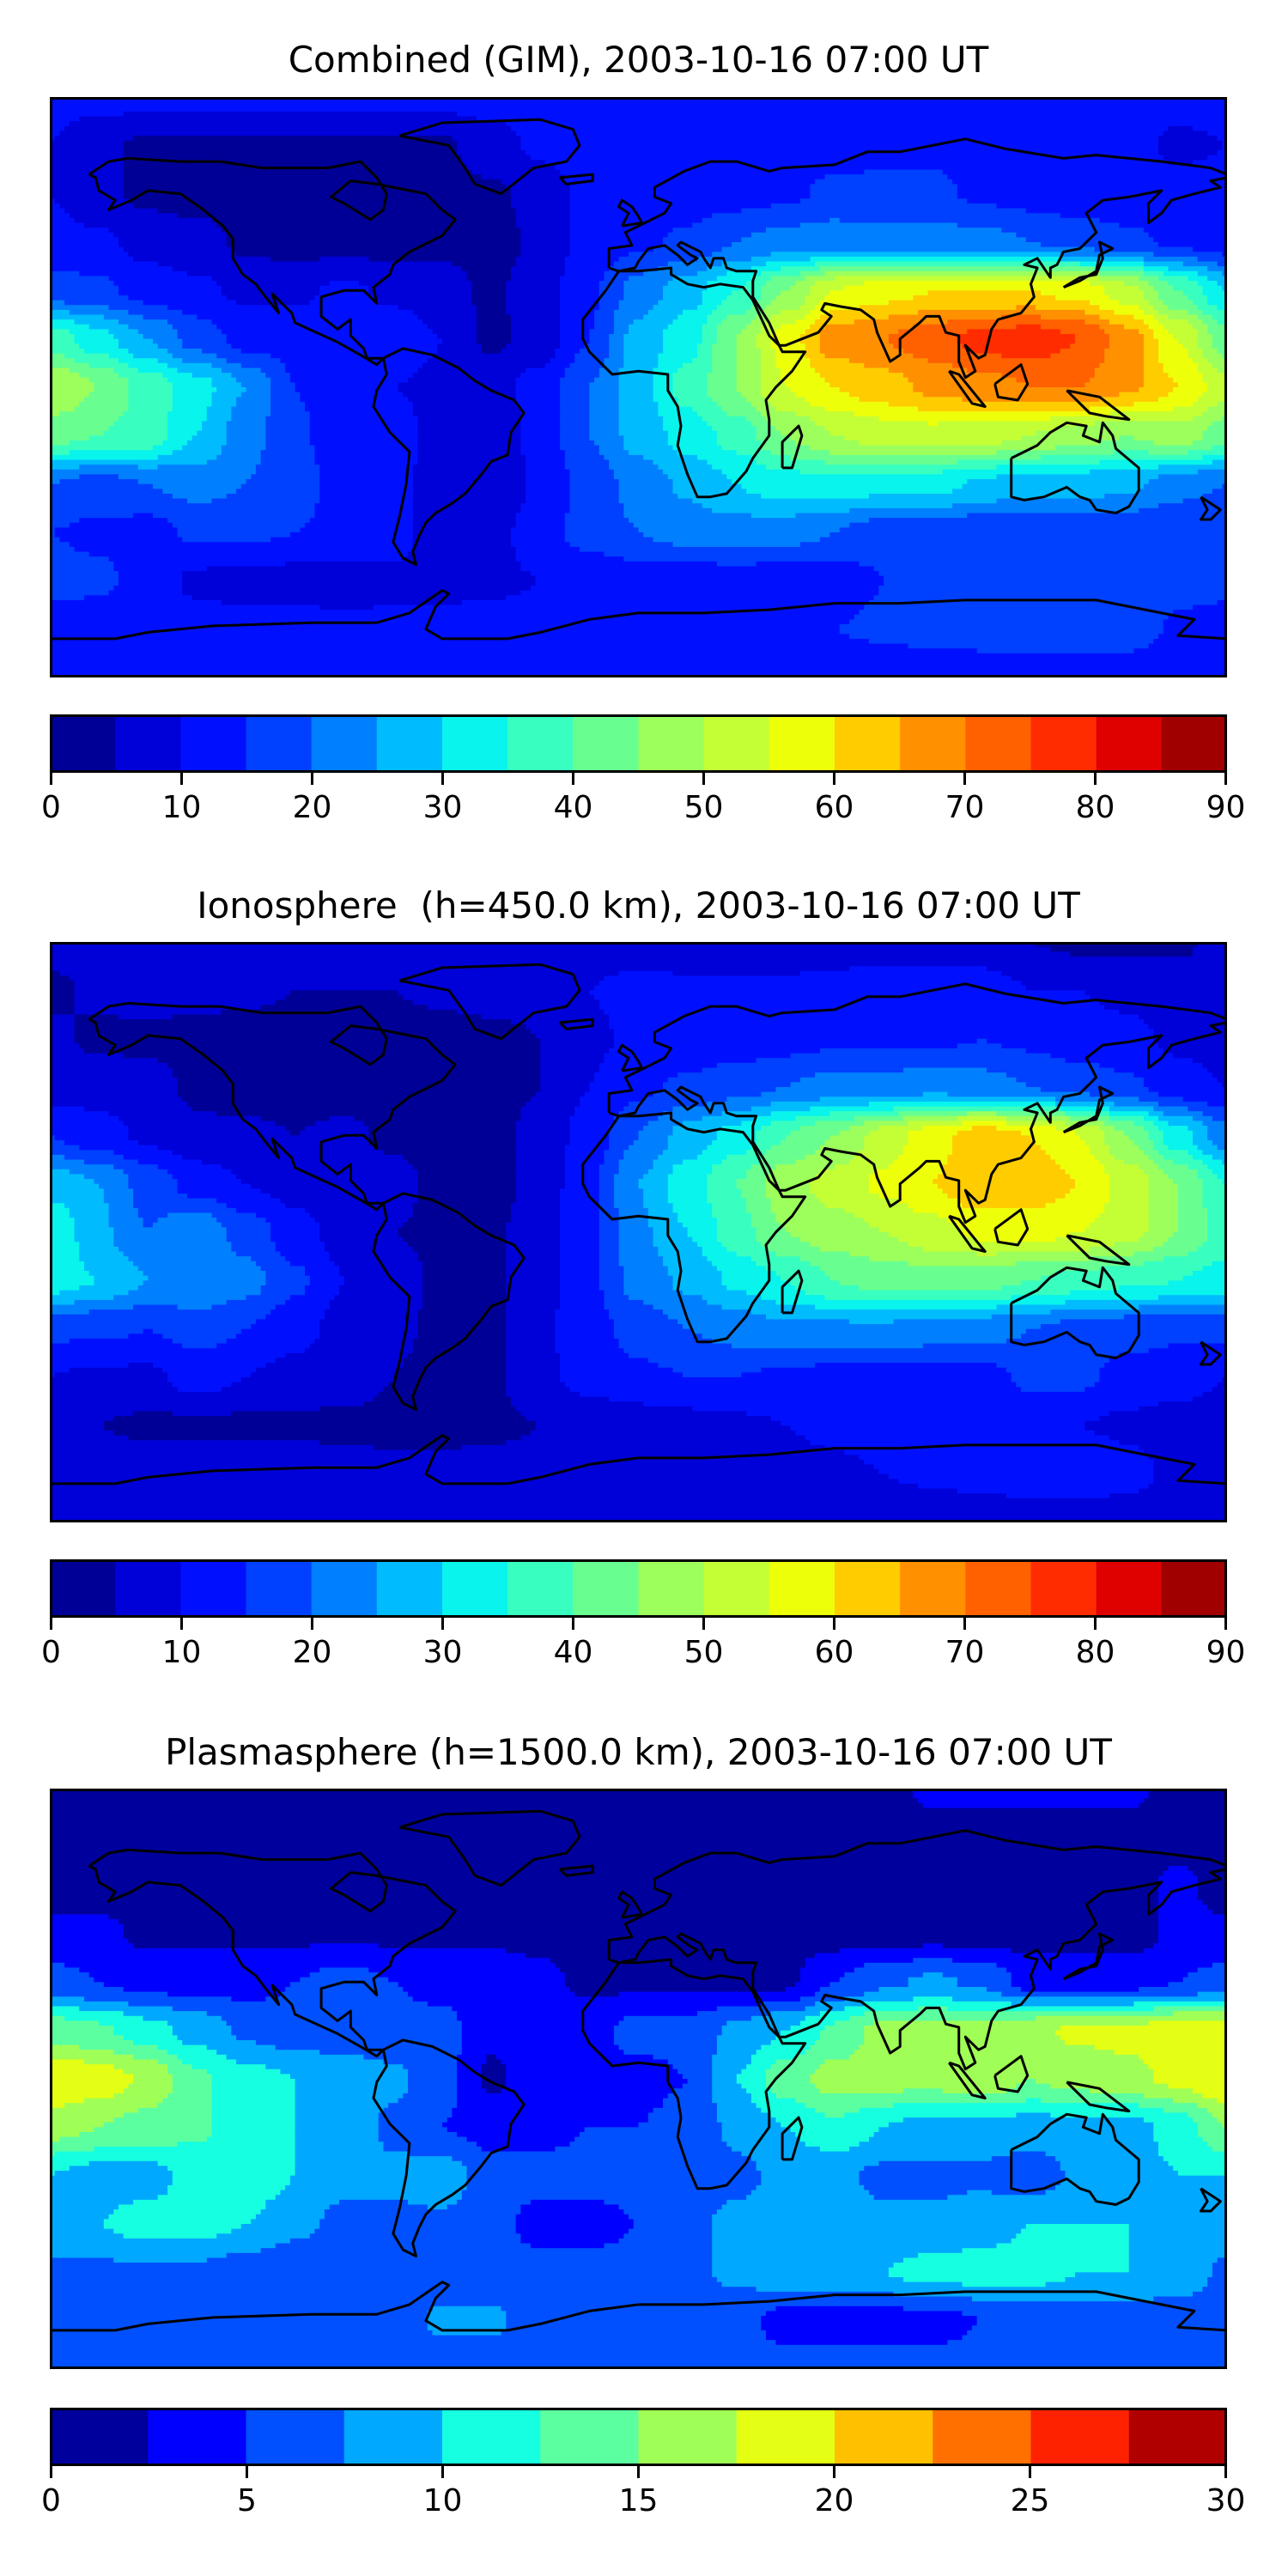 Image resolution: width=1288 pixels, height=2576 pixels. What do you see at coordinates (639, 1588) in the screenshot?
I see `colorbar-ionosphere` at bounding box center [639, 1588].